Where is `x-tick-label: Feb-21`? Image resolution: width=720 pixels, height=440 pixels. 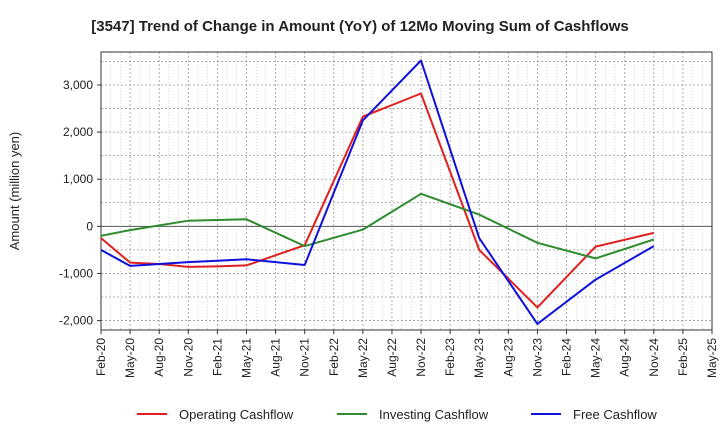 x-tick-label: Feb-21 is located at coordinates (217, 357).